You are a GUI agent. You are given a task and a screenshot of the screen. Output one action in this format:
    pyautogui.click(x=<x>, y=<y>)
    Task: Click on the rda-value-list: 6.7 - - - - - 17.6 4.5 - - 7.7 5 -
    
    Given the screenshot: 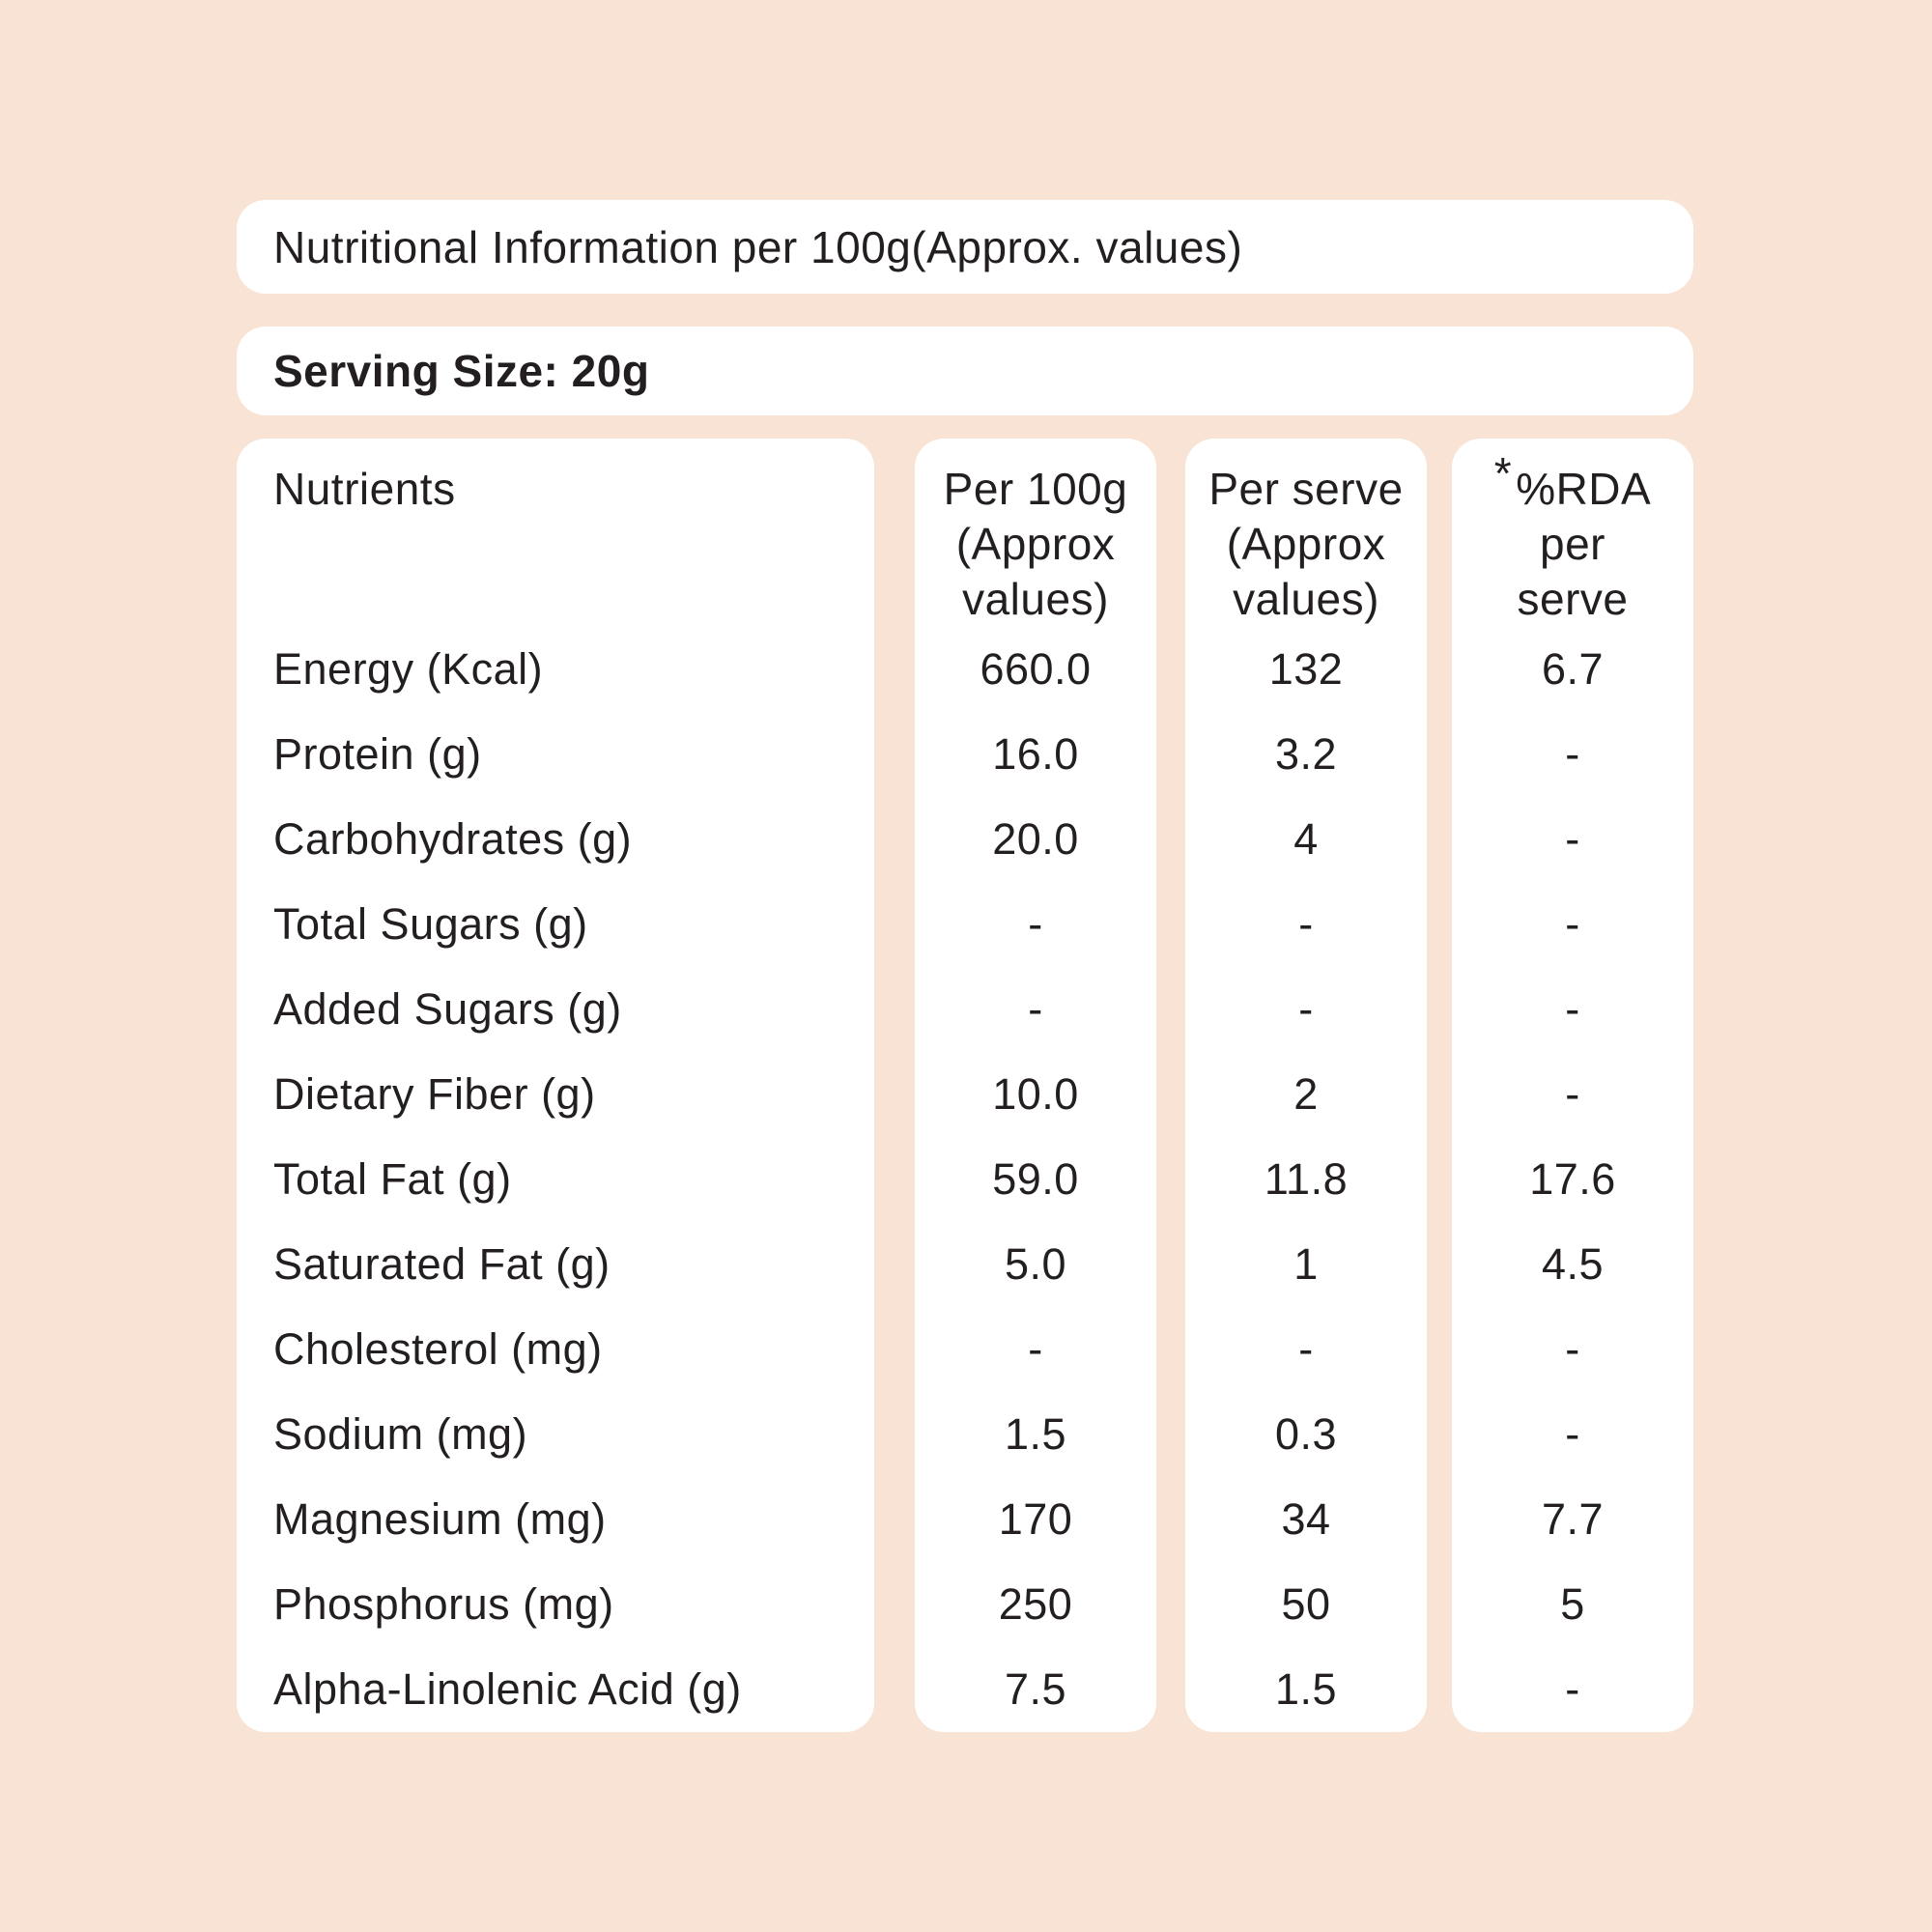 What is the action you would take?
    pyautogui.click(x=1572, y=1179)
    